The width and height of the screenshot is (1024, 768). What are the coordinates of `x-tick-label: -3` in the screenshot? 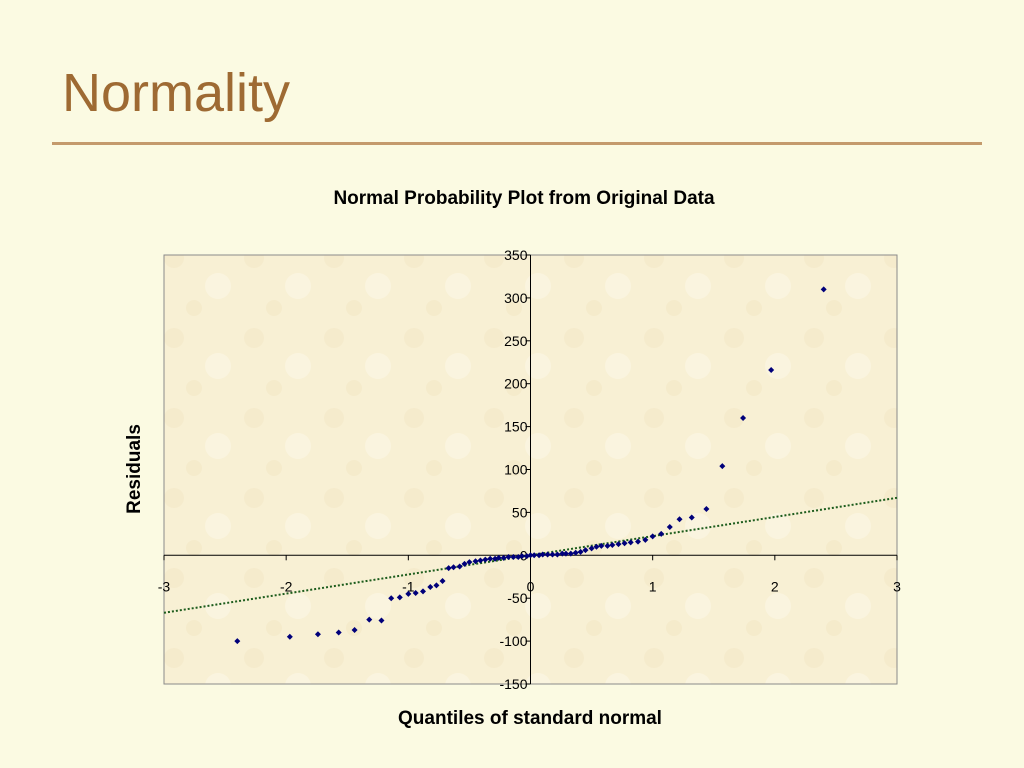 It's located at (164, 586).